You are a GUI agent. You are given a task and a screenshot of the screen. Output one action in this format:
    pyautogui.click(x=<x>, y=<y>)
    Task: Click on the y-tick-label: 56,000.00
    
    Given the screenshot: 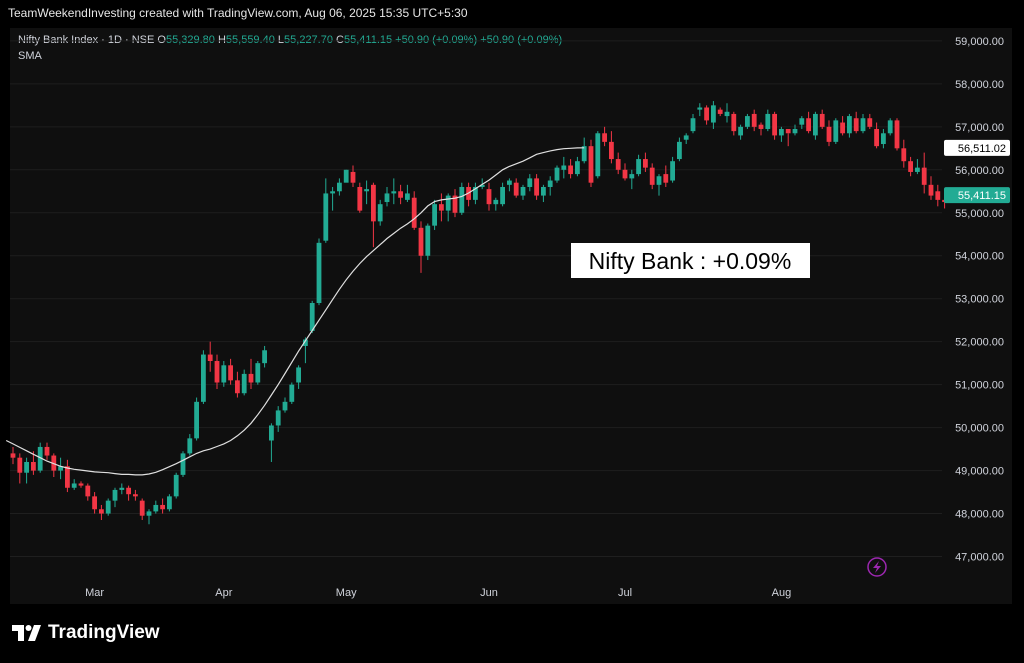 What is the action you would take?
    pyautogui.click(x=979, y=171)
    